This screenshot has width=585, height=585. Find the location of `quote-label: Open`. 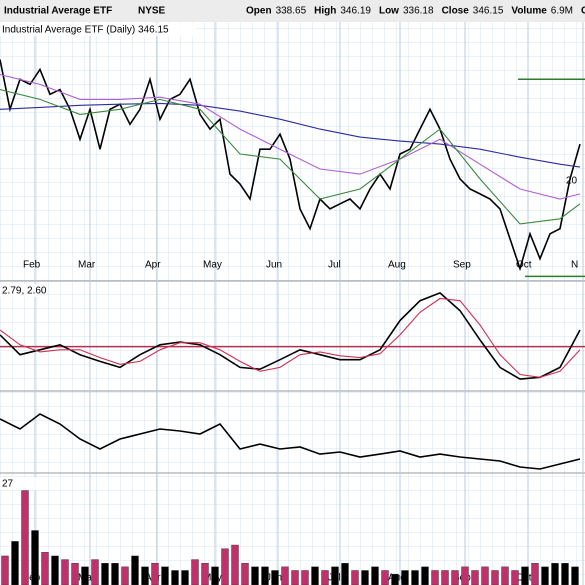

quote-label: Open is located at coordinates (259, 11).